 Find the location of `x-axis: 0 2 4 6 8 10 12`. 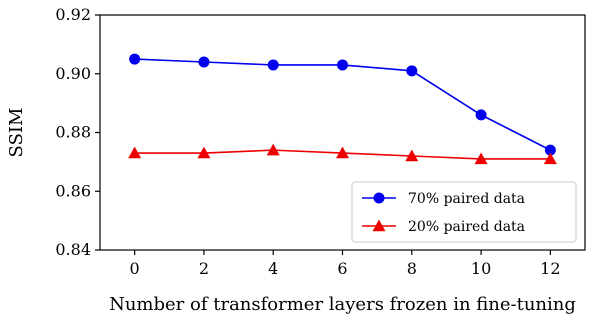

x-axis: 0 2 4 6 8 10 12 is located at coordinates (345, 264).